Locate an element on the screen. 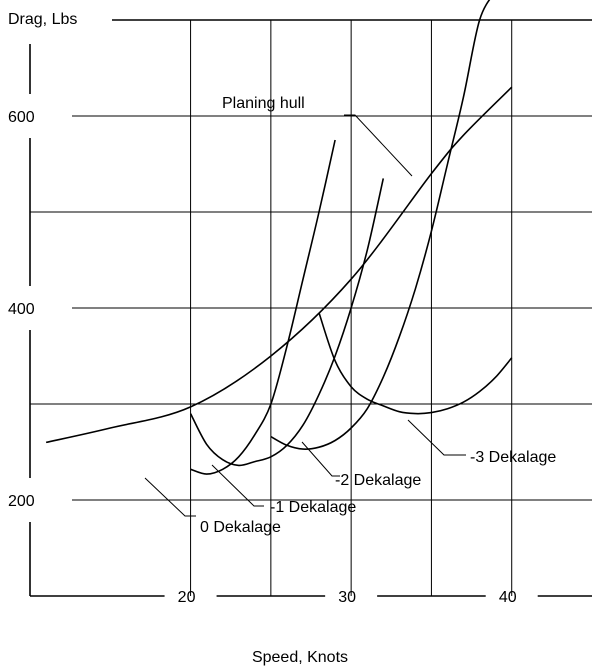 This screenshot has width=598, height=668. series-line-3-dekalage is located at coordinates (415, 363).